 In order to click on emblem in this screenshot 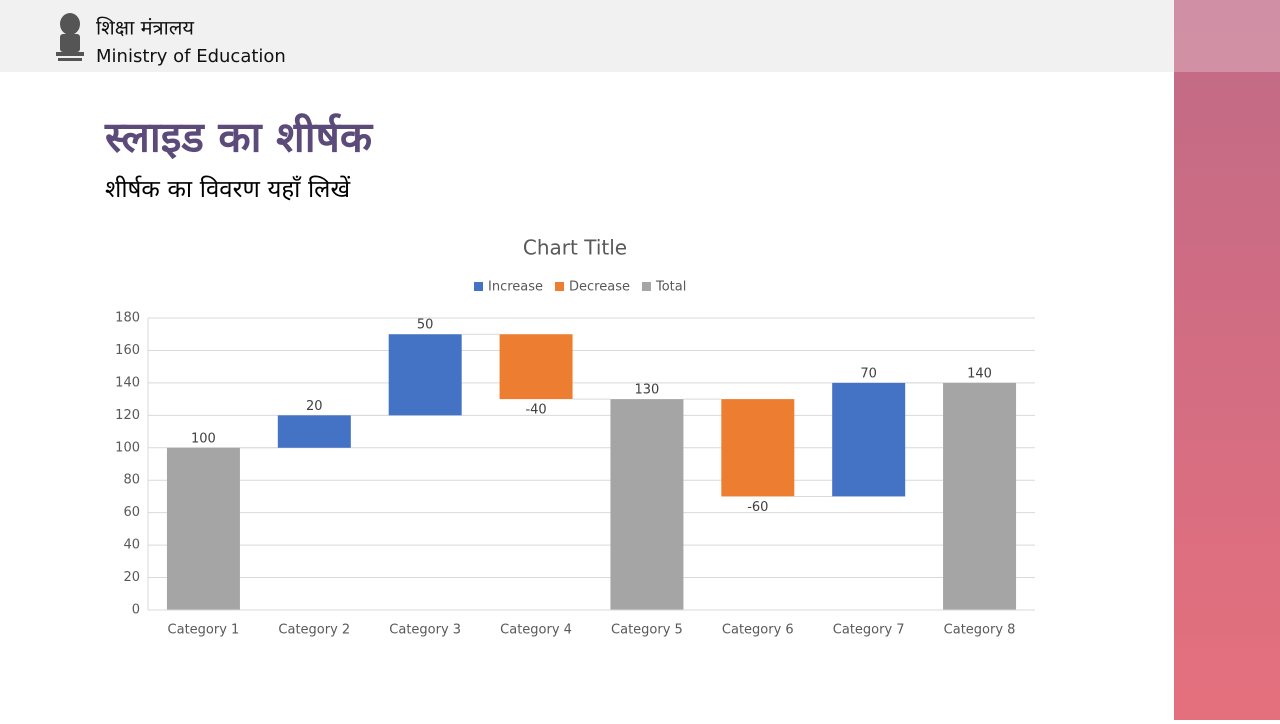, I will do `click(70, 37)`.